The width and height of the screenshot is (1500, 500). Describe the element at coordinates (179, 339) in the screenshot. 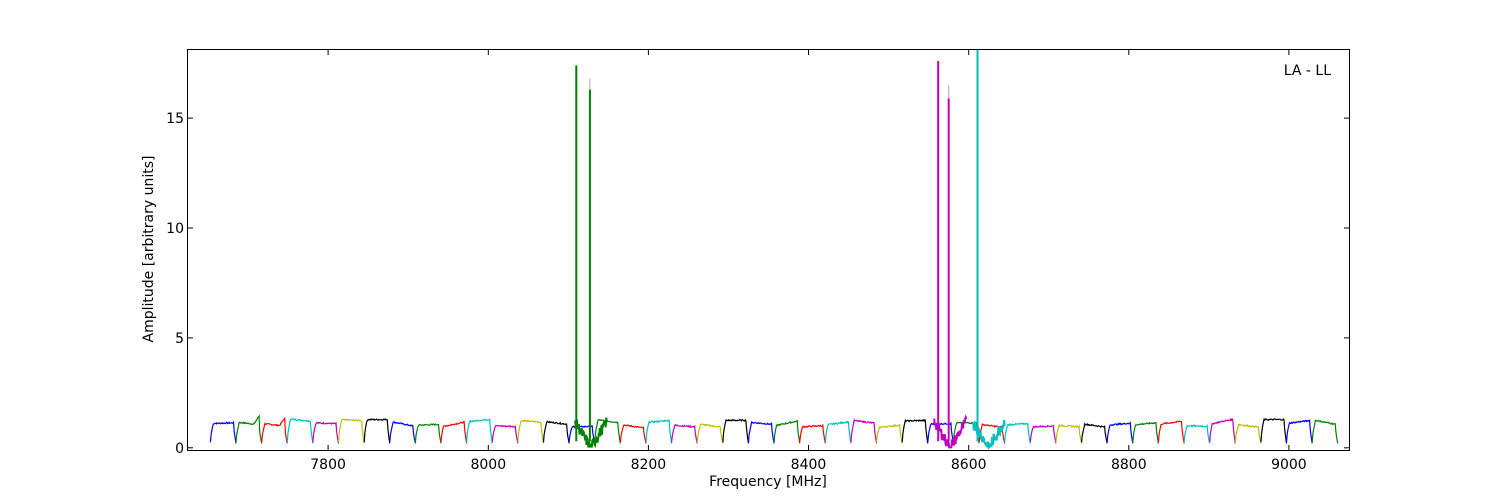

I see `y-tick-label: 5` at that location.